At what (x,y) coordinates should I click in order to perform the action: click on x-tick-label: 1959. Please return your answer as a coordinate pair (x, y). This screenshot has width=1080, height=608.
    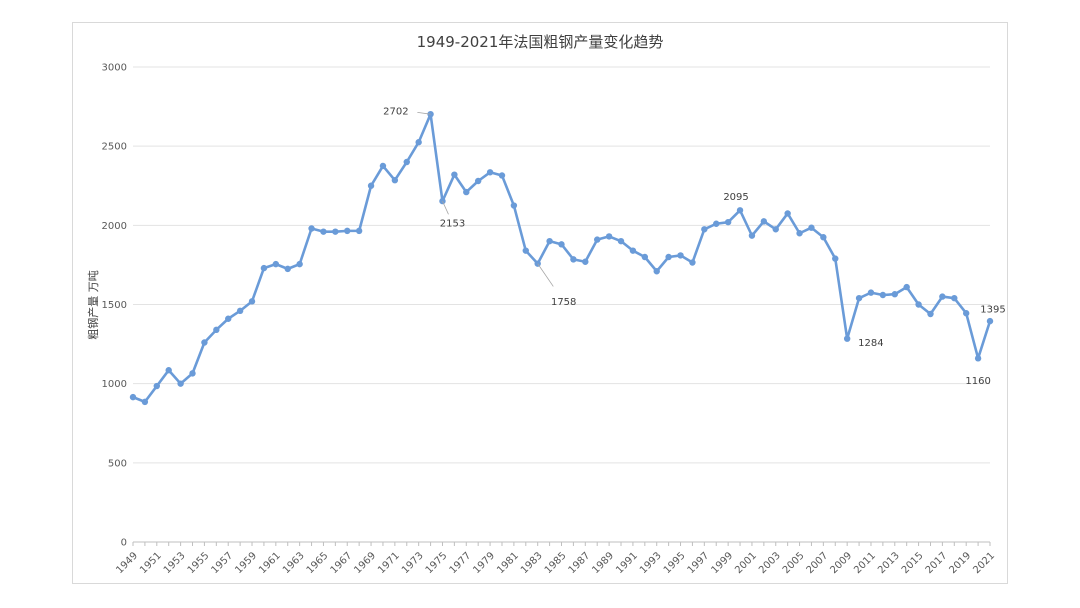
    Looking at the image, I should click on (246, 563).